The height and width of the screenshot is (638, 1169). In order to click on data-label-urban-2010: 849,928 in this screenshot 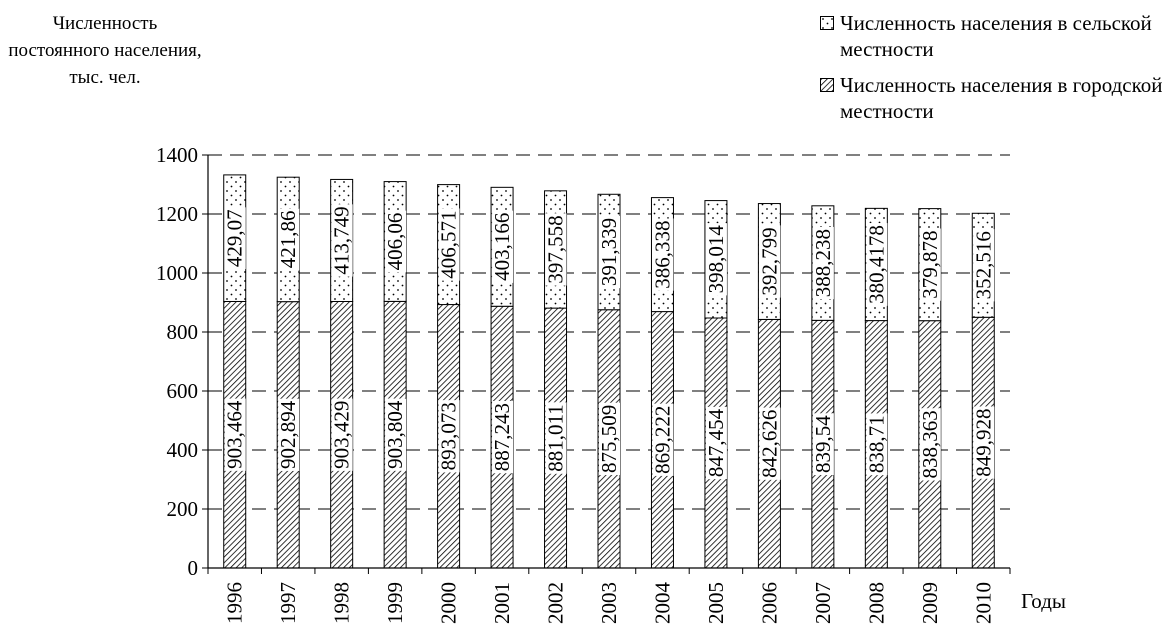, I will do `click(983, 443)`.